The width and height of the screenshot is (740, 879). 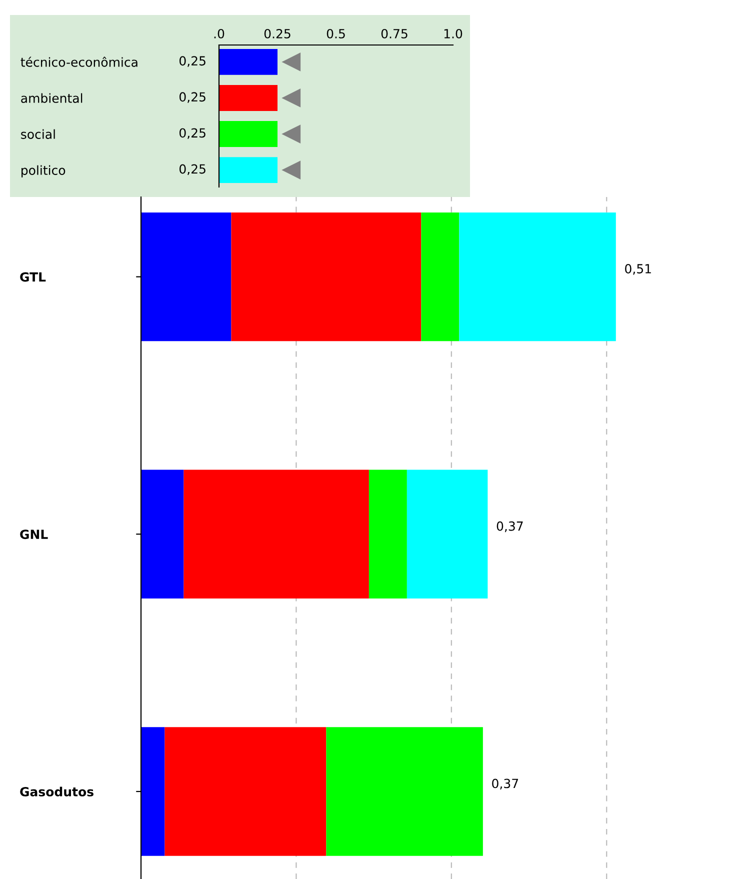 I want to click on y-tick-label: técnico-econômica, so click(x=79, y=61).